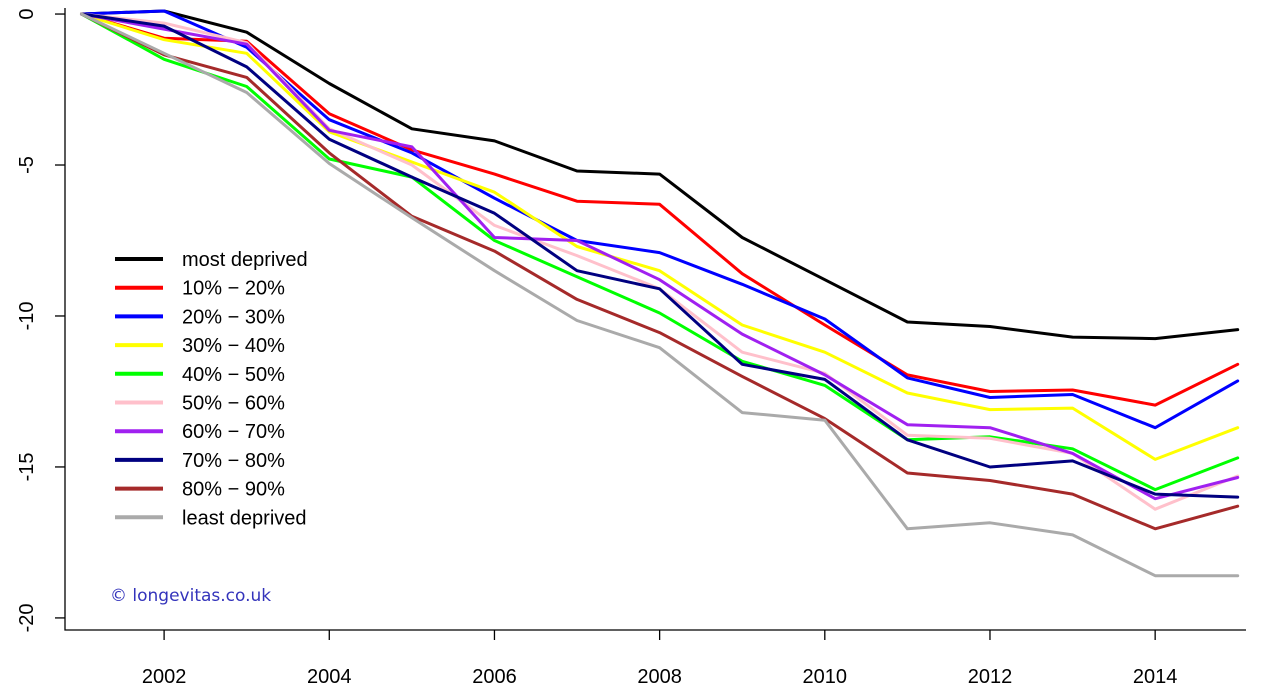  What do you see at coordinates (27, 13) in the screenshot?
I see `y-tick-label: 0` at bounding box center [27, 13].